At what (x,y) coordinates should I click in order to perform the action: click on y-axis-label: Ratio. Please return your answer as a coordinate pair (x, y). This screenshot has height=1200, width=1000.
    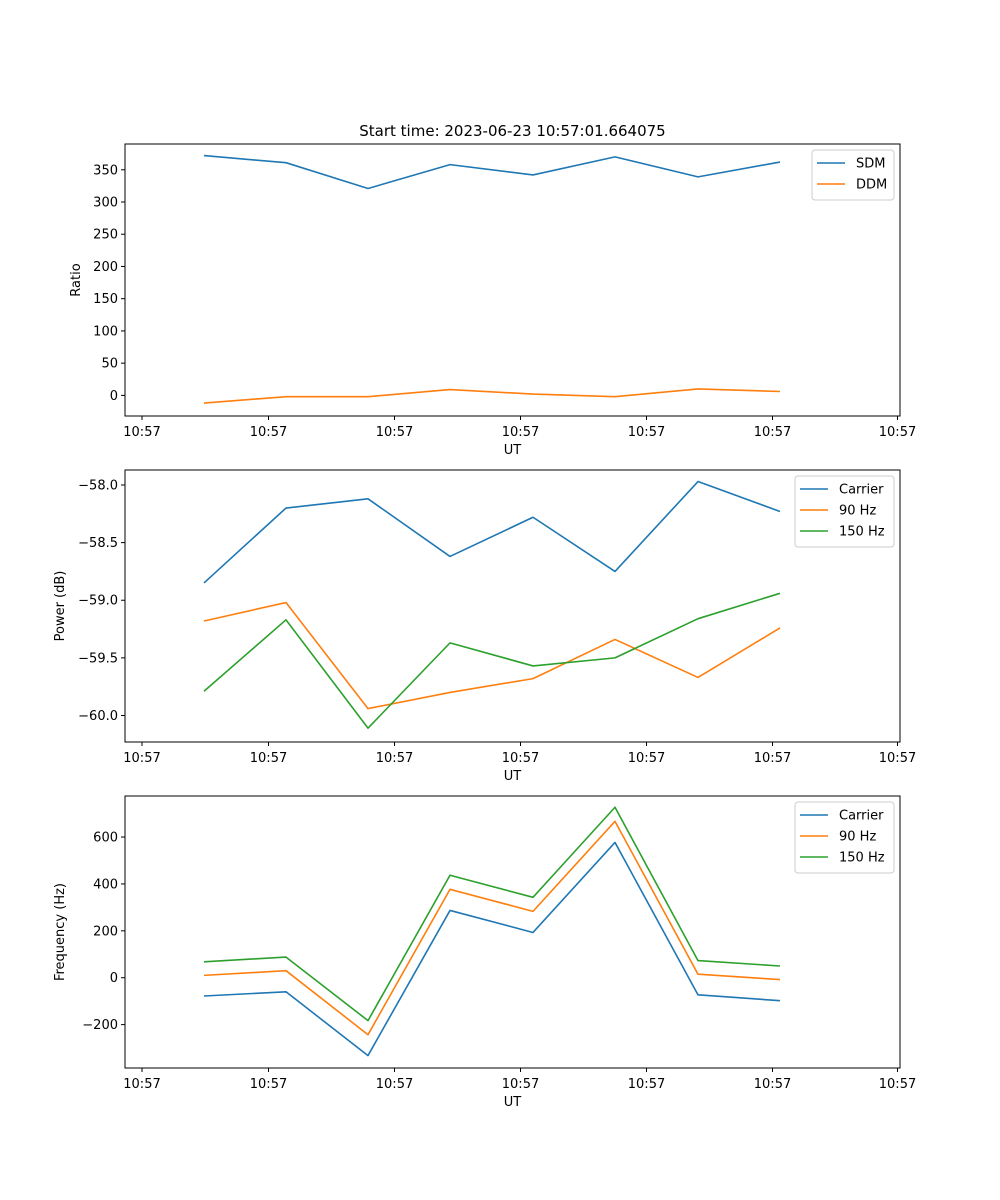
    Looking at the image, I should click on (76, 279).